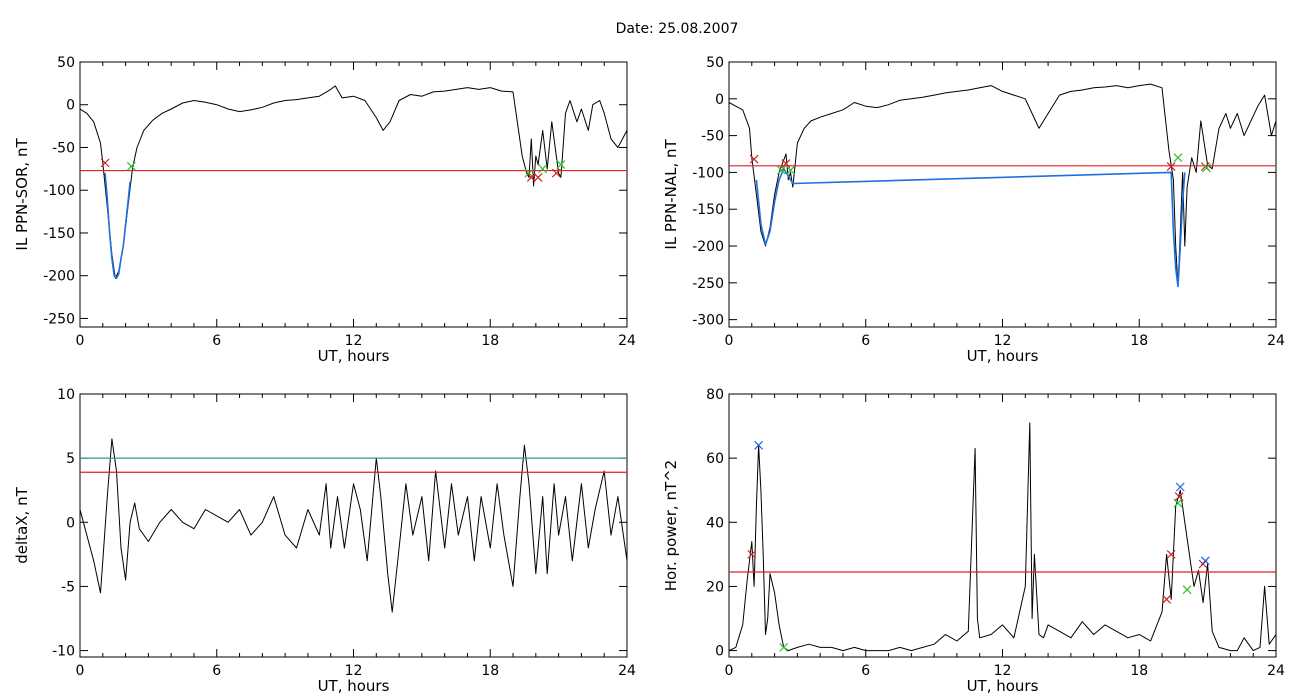 This screenshot has width=1300, height=700. I want to click on y-tick-label: 40, so click(715, 523).